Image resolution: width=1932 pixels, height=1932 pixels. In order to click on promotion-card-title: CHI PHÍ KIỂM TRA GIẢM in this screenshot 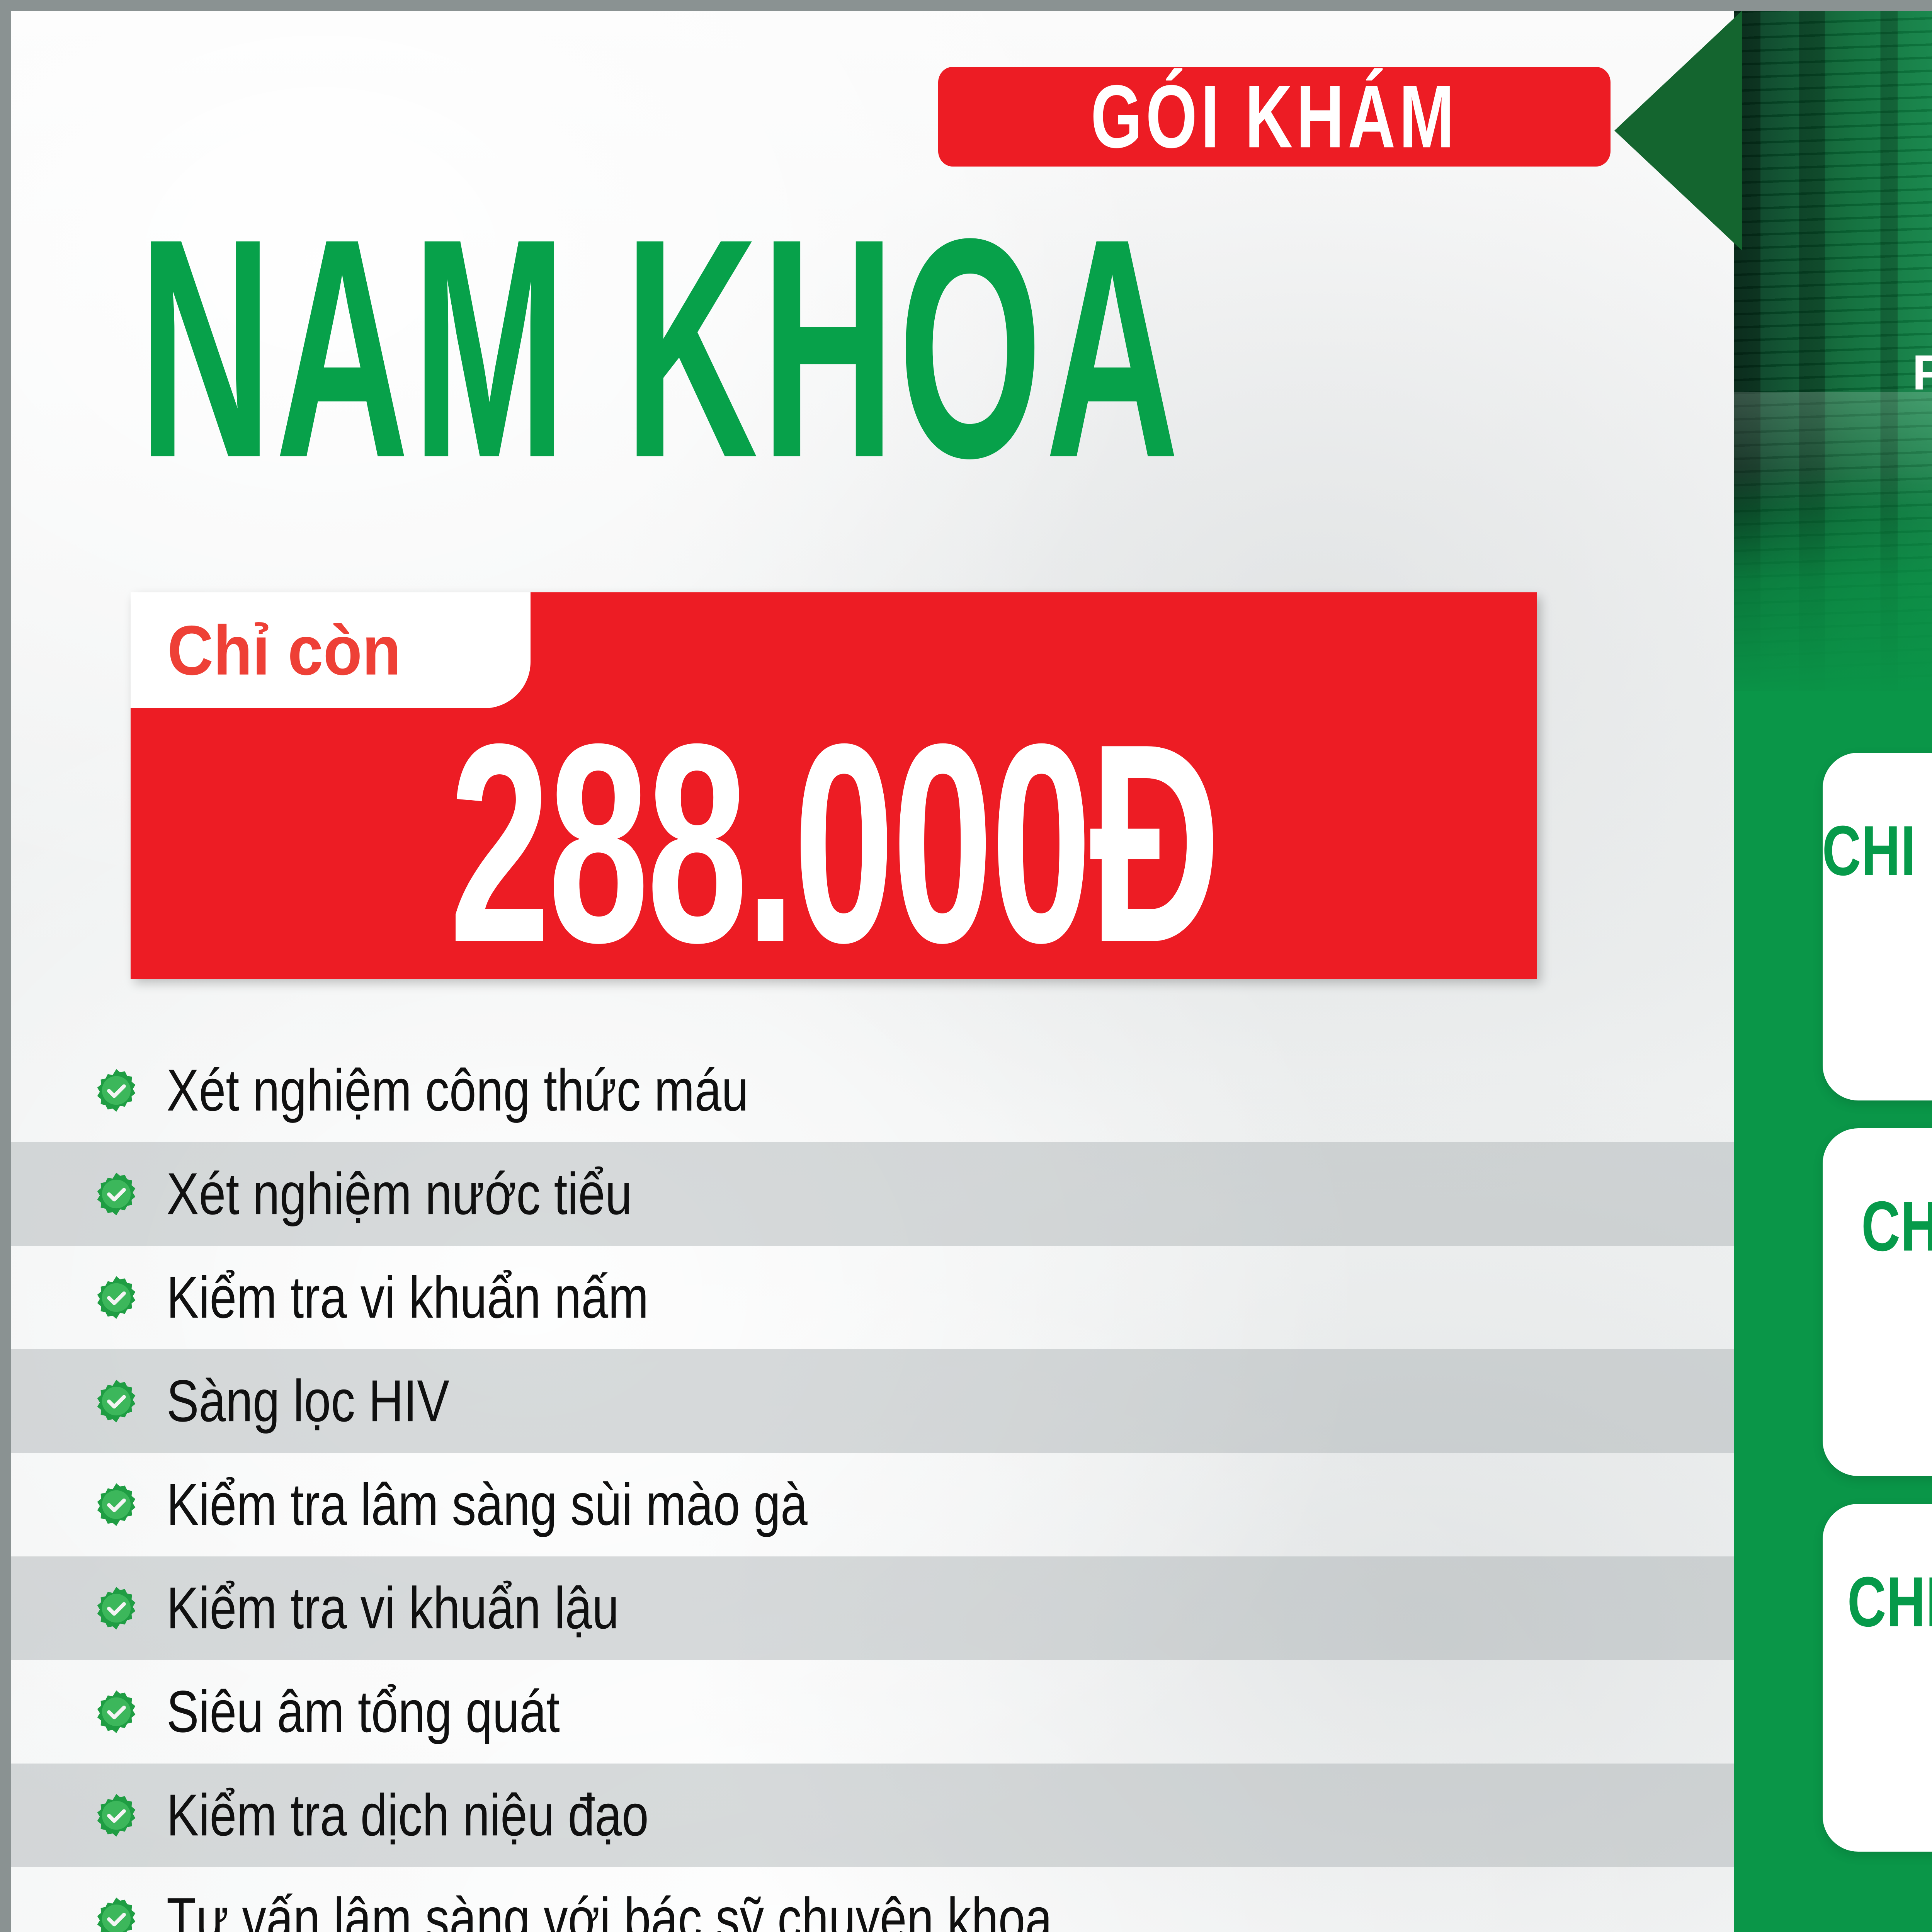, I will do `click(1889, 1601)`.